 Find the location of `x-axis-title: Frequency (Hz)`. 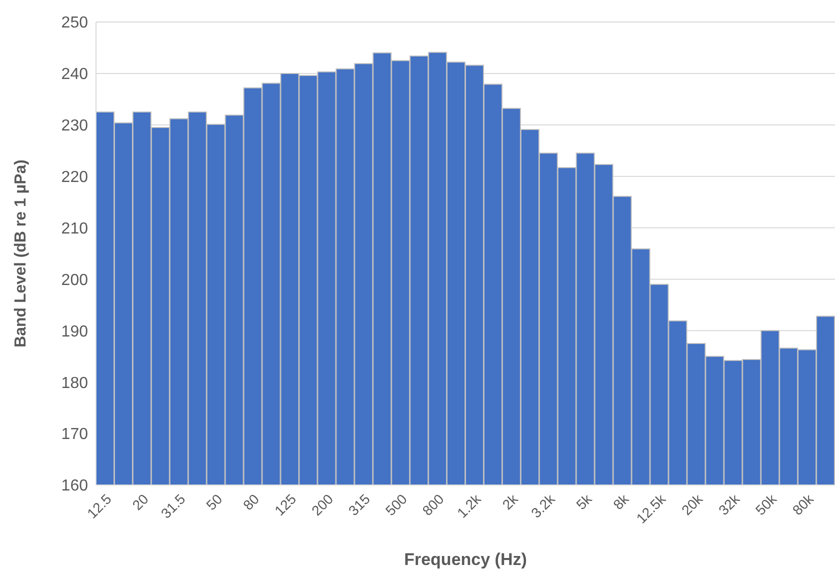

x-axis-title: Frequency (Hz) is located at coordinates (465, 559).